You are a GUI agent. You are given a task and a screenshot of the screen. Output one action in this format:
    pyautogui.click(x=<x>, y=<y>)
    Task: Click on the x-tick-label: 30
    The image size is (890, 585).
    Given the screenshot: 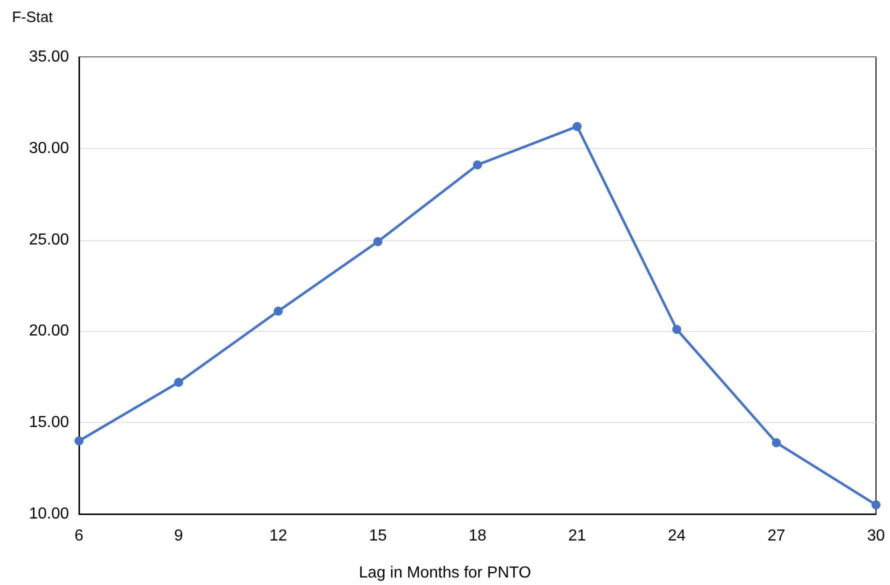 What is the action you would take?
    pyautogui.click(x=876, y=536)
    